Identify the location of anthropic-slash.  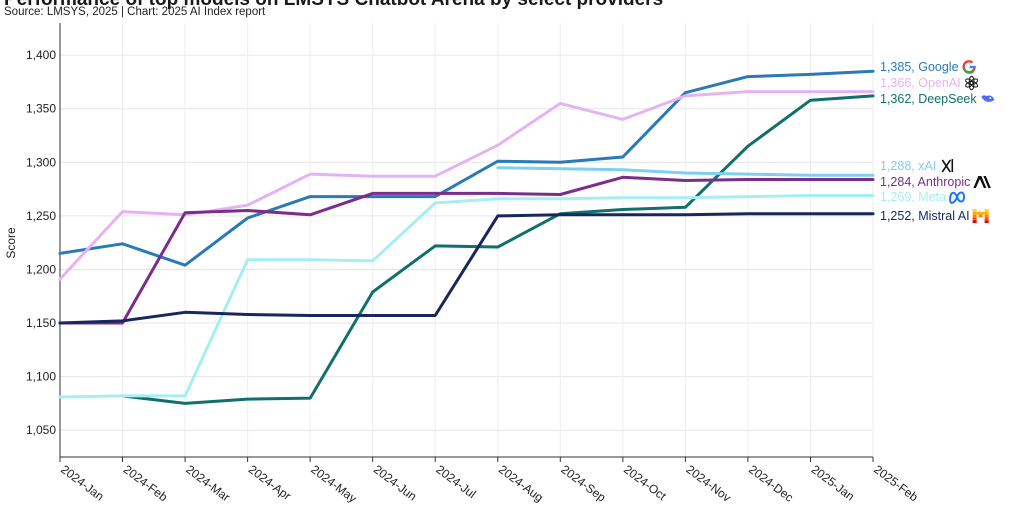
(987, 182).